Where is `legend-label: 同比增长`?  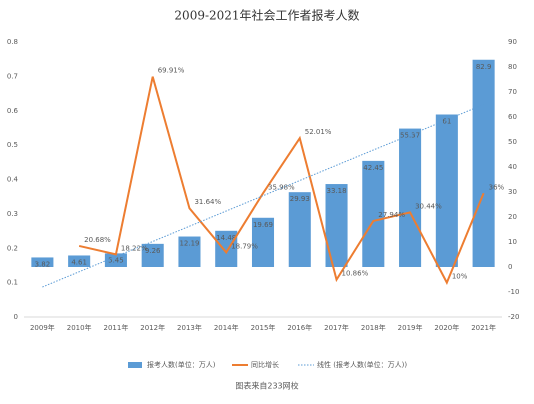
legend-label: 同比增长 is located at coordinates (265, 364).